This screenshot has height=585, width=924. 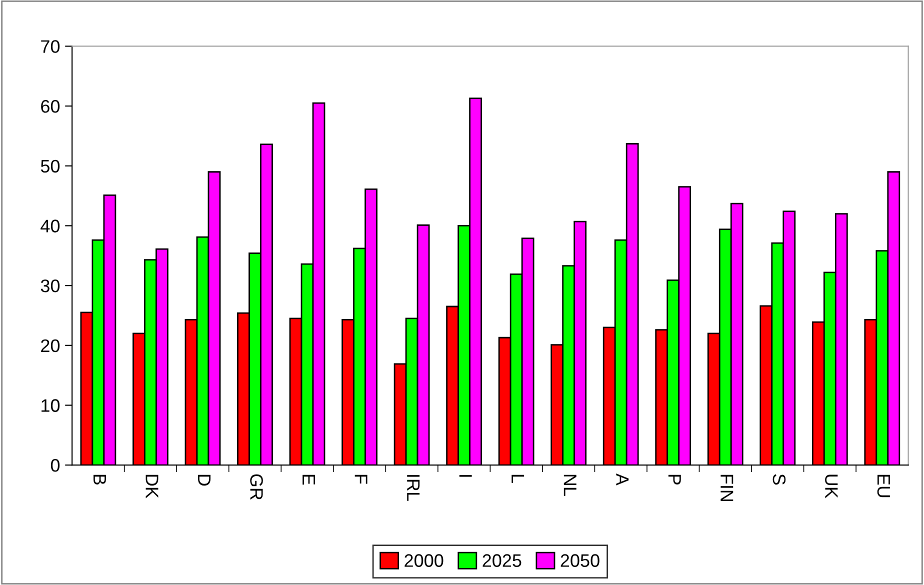 What do you see at coordinates (727, 488) in the screenshot?
I see `x-tick-label: FIN` at bounding box center [727, 488].